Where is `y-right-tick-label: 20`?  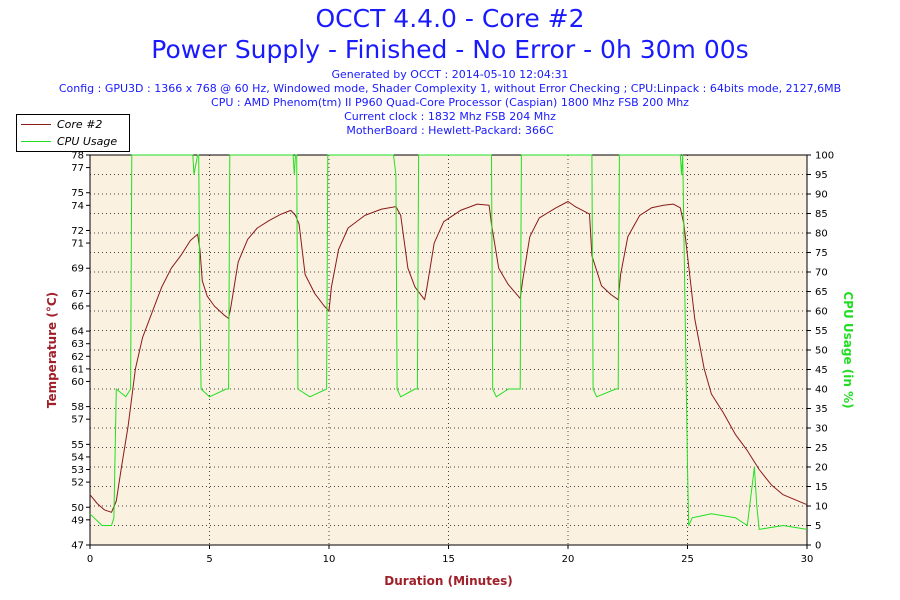
y-right-tick-label: 20 is located at coordinates (821, 468).